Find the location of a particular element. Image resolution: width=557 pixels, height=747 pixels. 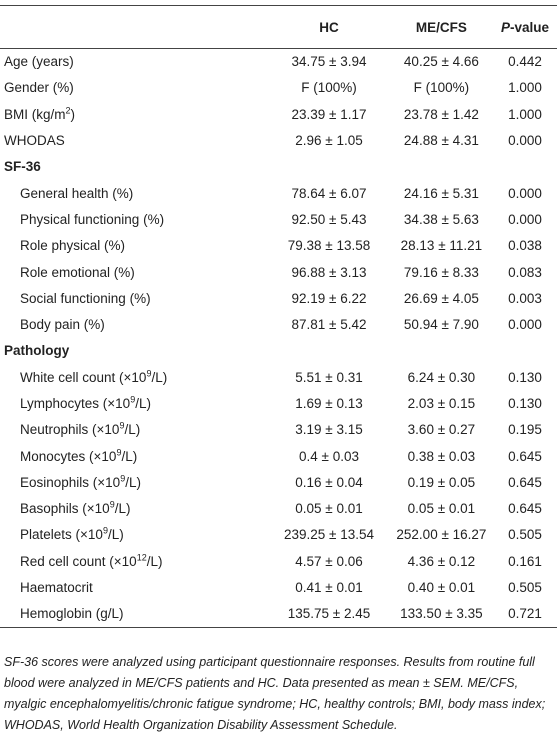

header-cell: P-value is located at coordinates (525, 27).